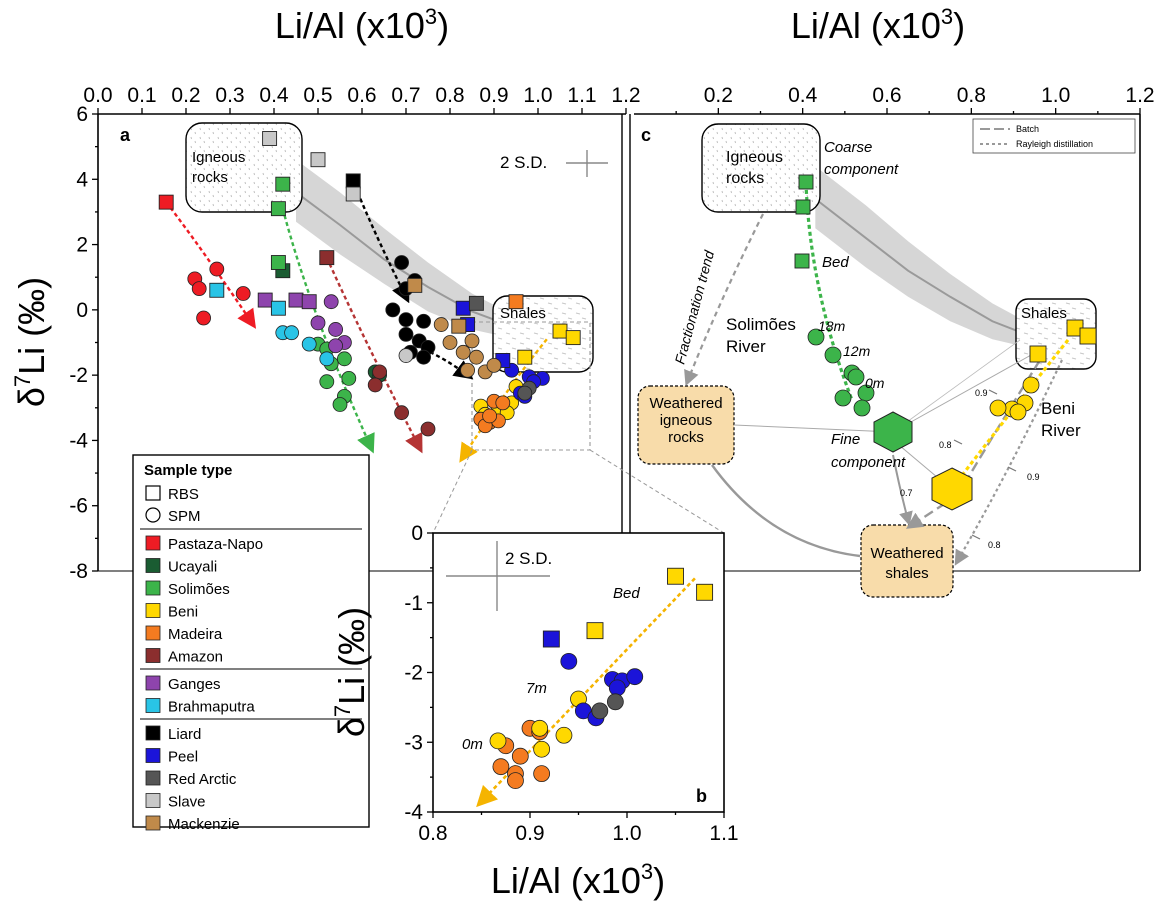 Image resolution: width=1167 pixels, height=912 pixels. I want to click on panel-a-x-axis-title: Li/Al (x103), so click(362, 25).